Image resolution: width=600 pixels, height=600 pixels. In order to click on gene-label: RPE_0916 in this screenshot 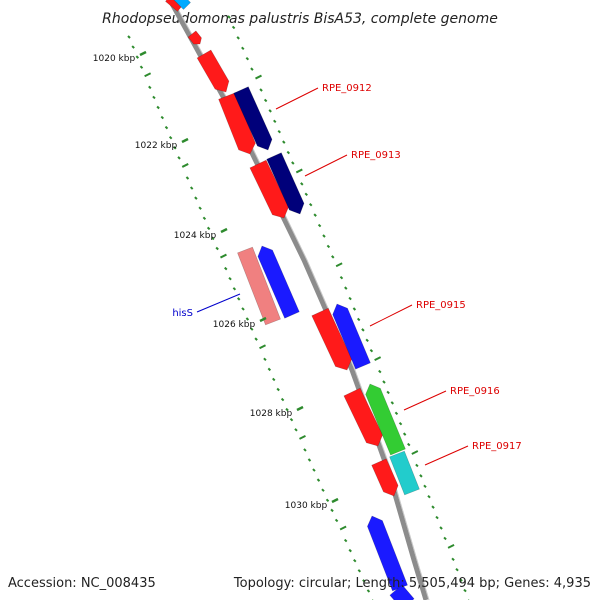, I will do `click(475, 391)`.